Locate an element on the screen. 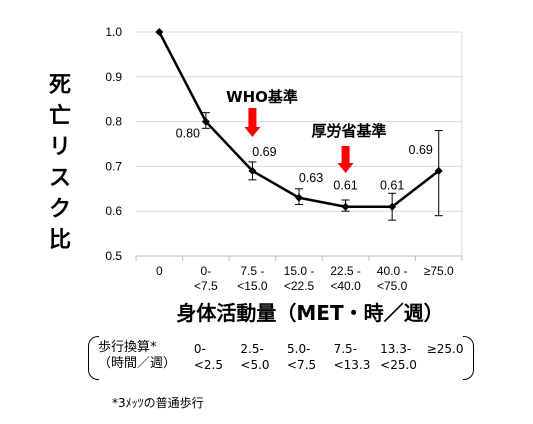  x-tick-label: 15.0 -<22.5 is located at coordinates (299, 278).